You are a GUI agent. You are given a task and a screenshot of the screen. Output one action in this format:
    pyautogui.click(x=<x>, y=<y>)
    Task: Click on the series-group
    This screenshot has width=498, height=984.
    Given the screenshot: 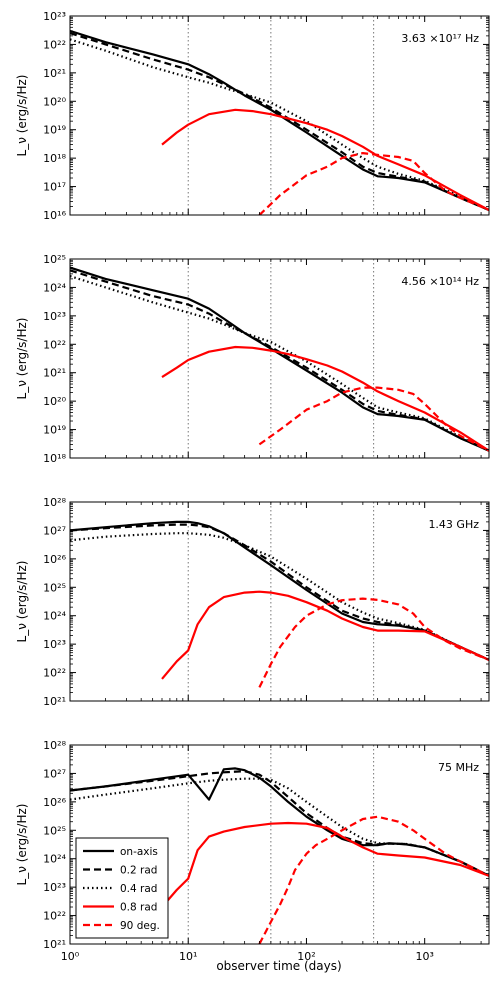 What is the action you would take?
    pyautogui.click(x=279, y=604)
    